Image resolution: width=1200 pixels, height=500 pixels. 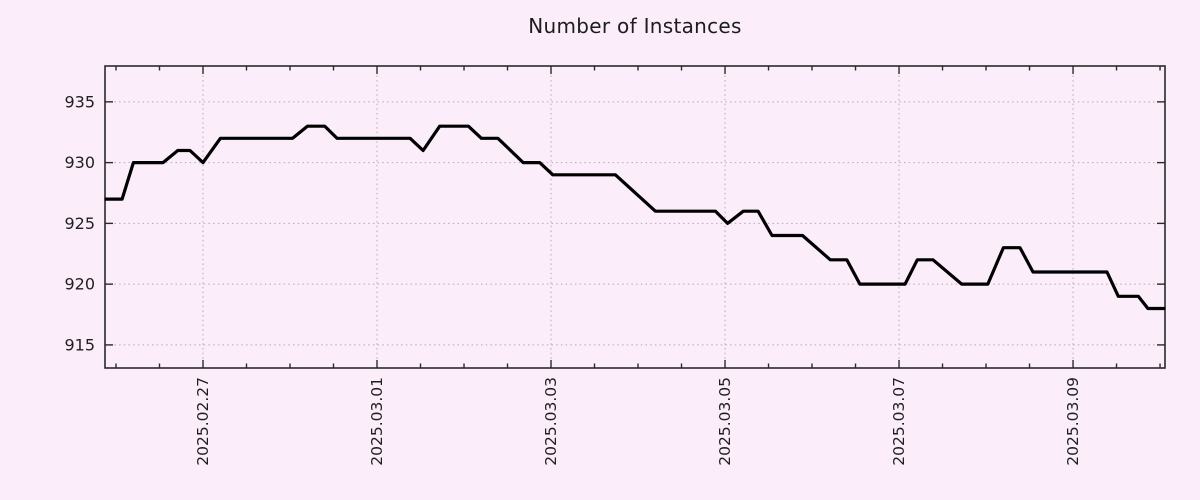 I want to click on chart-title: Number of Instances, so click(x=635, y=26).